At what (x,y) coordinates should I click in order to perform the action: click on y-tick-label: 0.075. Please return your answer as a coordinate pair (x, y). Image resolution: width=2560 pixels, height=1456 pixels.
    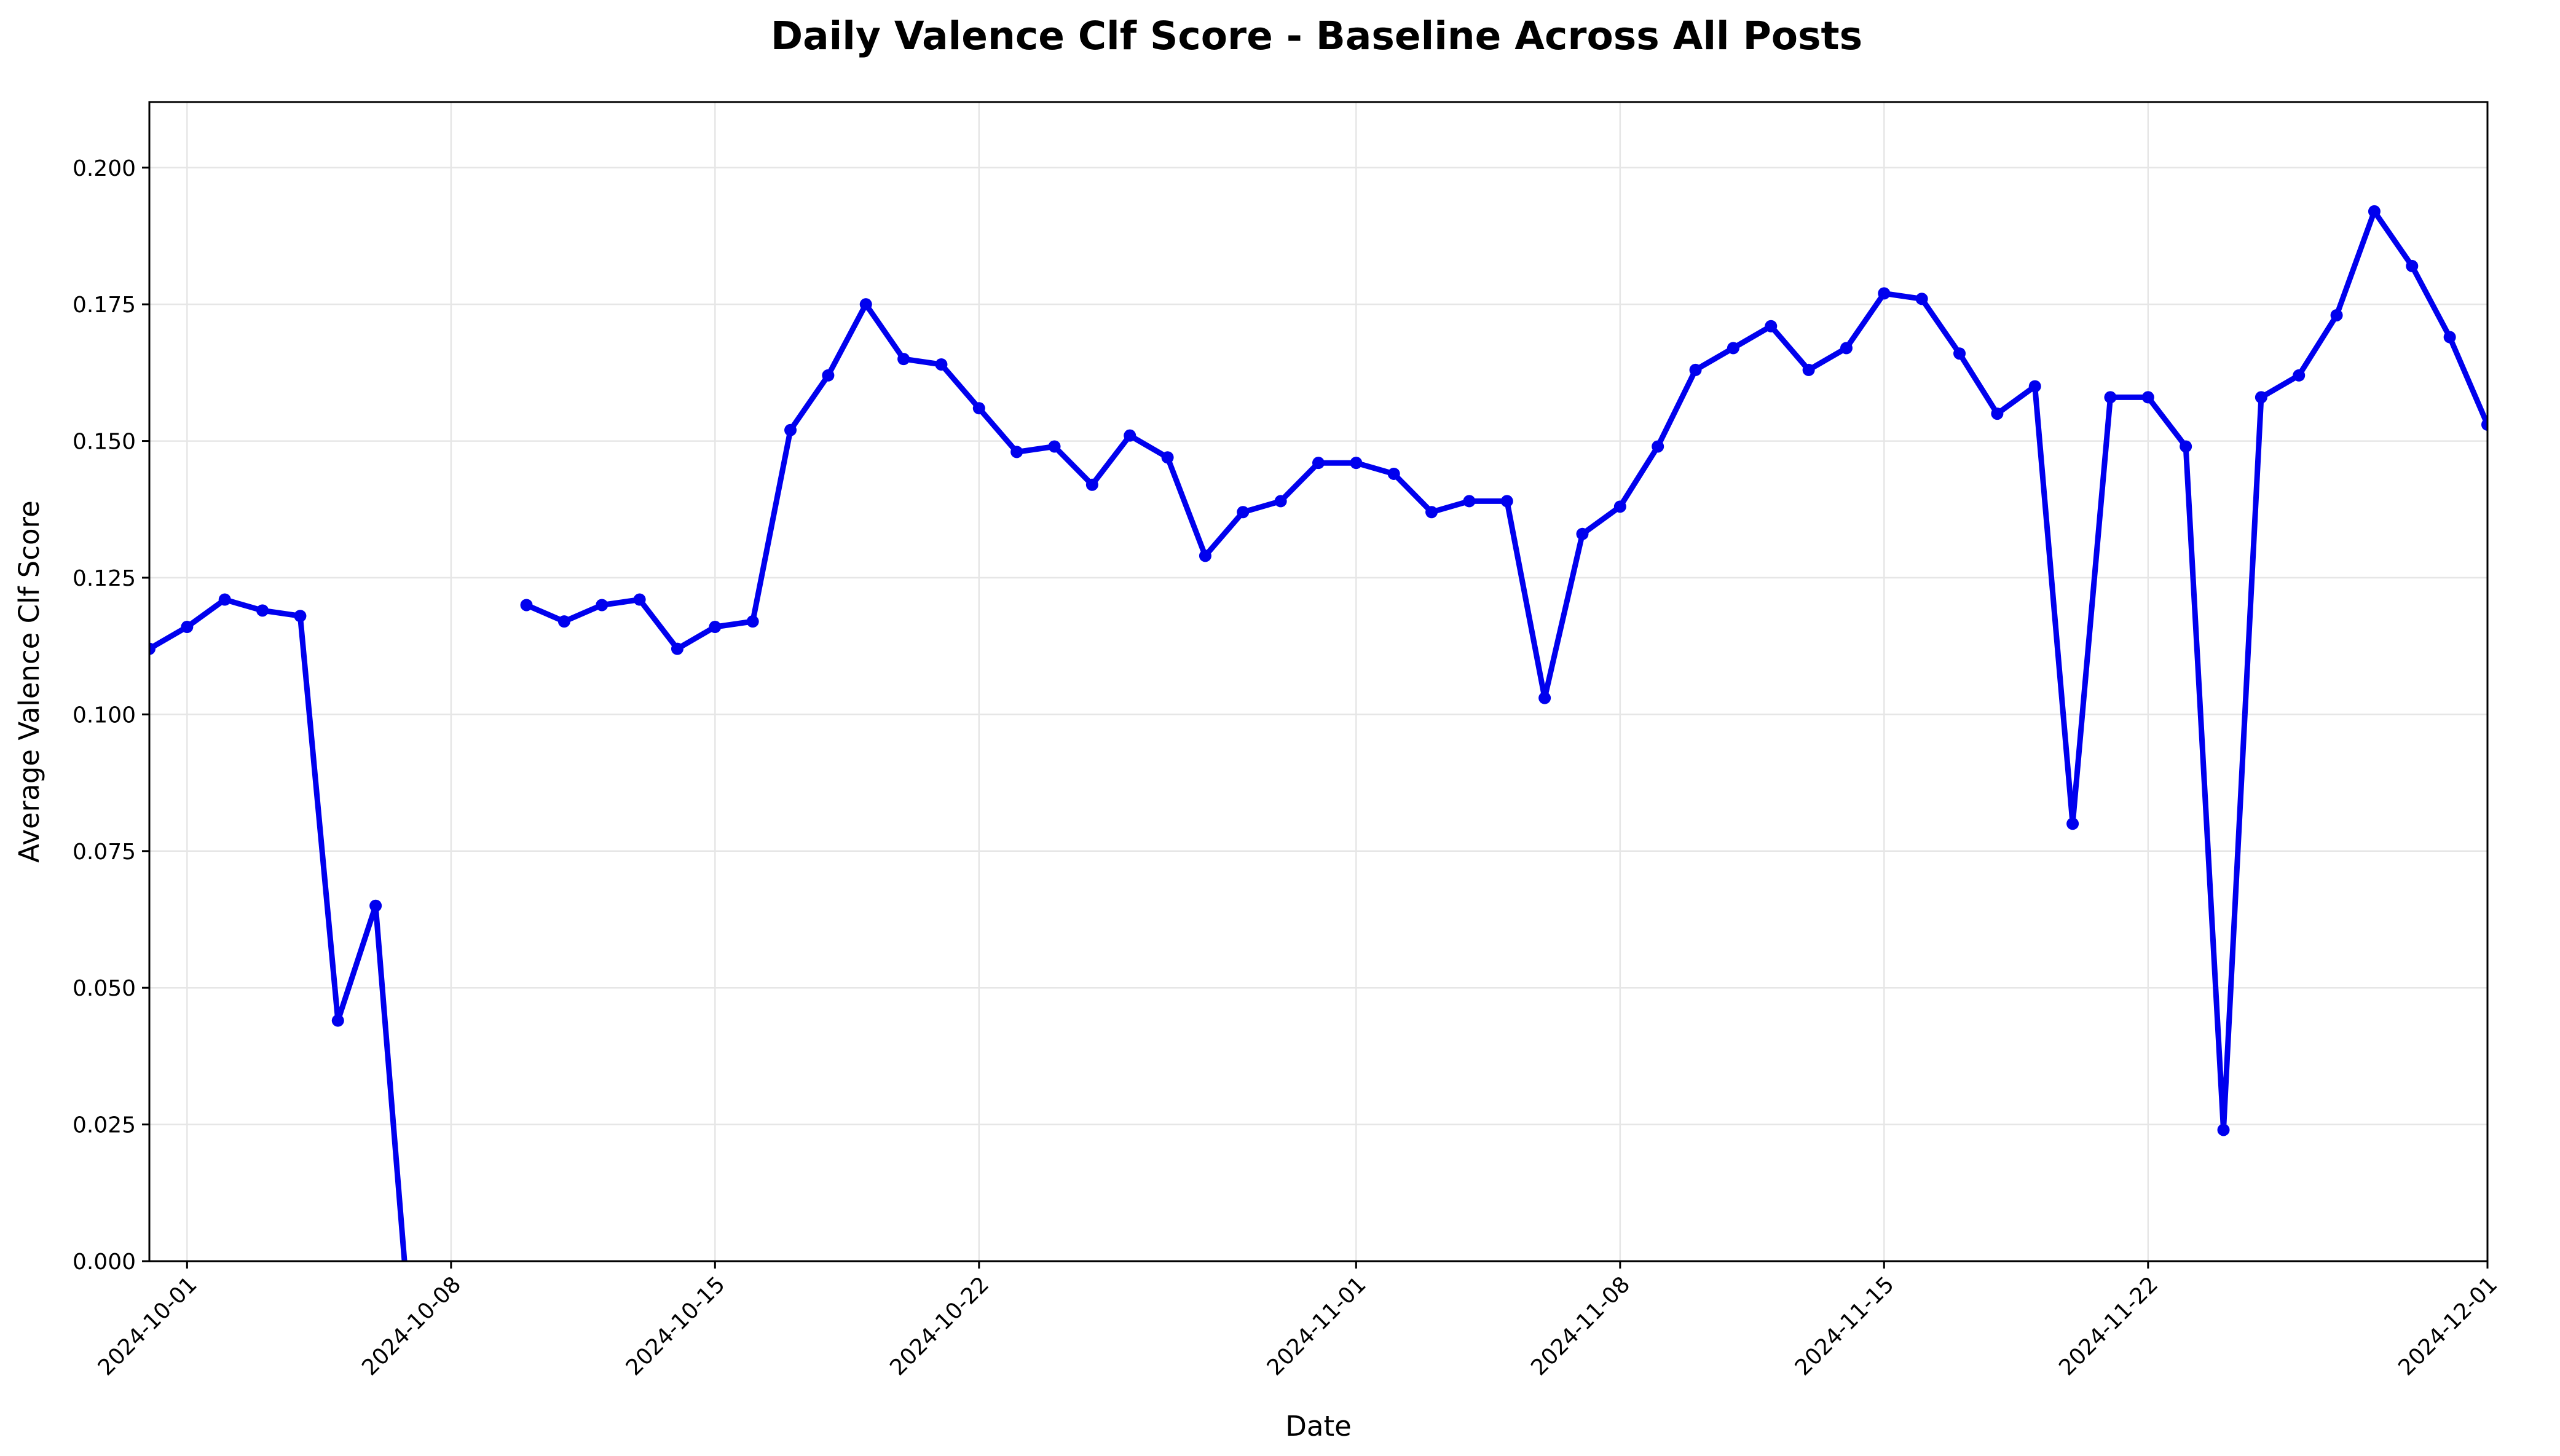
    Looking at the image, I should click on (104, 852).